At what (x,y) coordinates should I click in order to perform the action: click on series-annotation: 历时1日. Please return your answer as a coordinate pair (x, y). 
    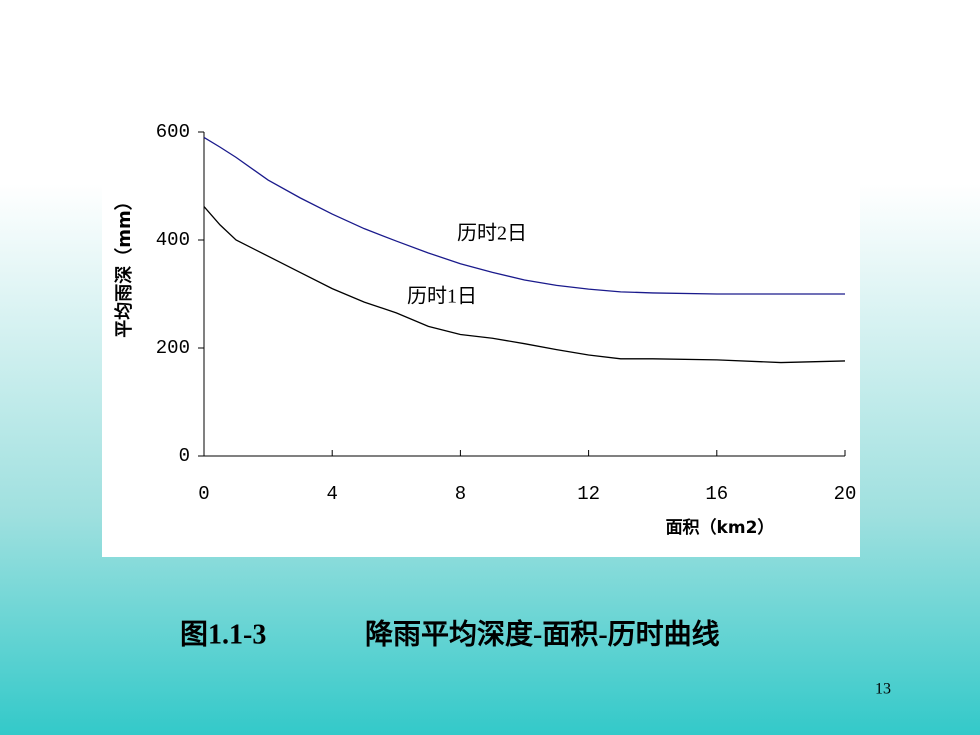
    Looking at the image, I should click on (442, 296).